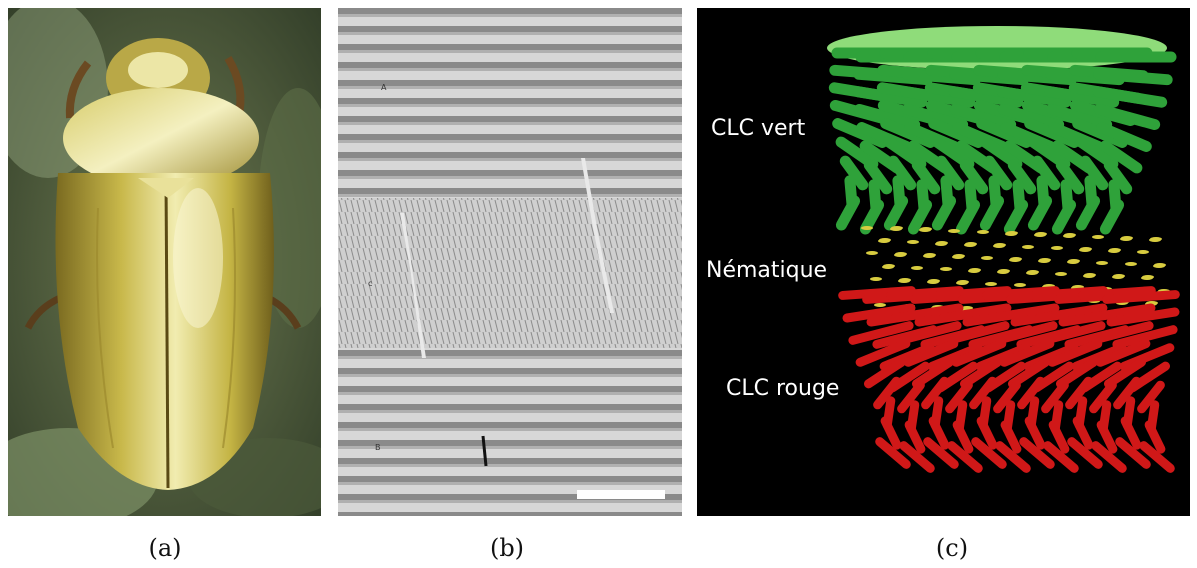 This screenshot has width=1197, height=568. Describe the element at coordinates (378, 447) in the screenshot. I see `micro-label-b: B` at that location.